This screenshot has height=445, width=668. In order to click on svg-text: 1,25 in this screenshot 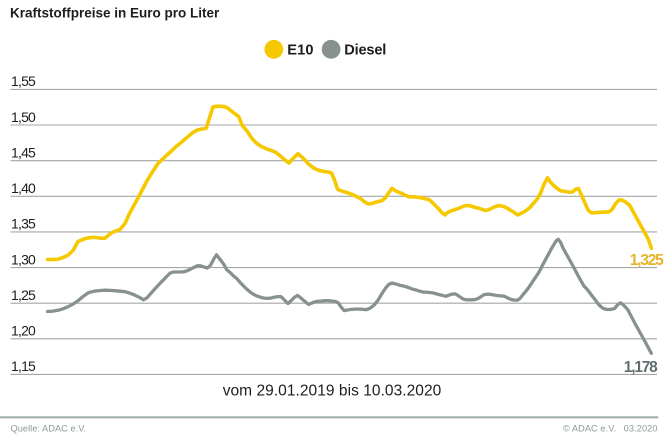, I will do `click(23, 295)`.